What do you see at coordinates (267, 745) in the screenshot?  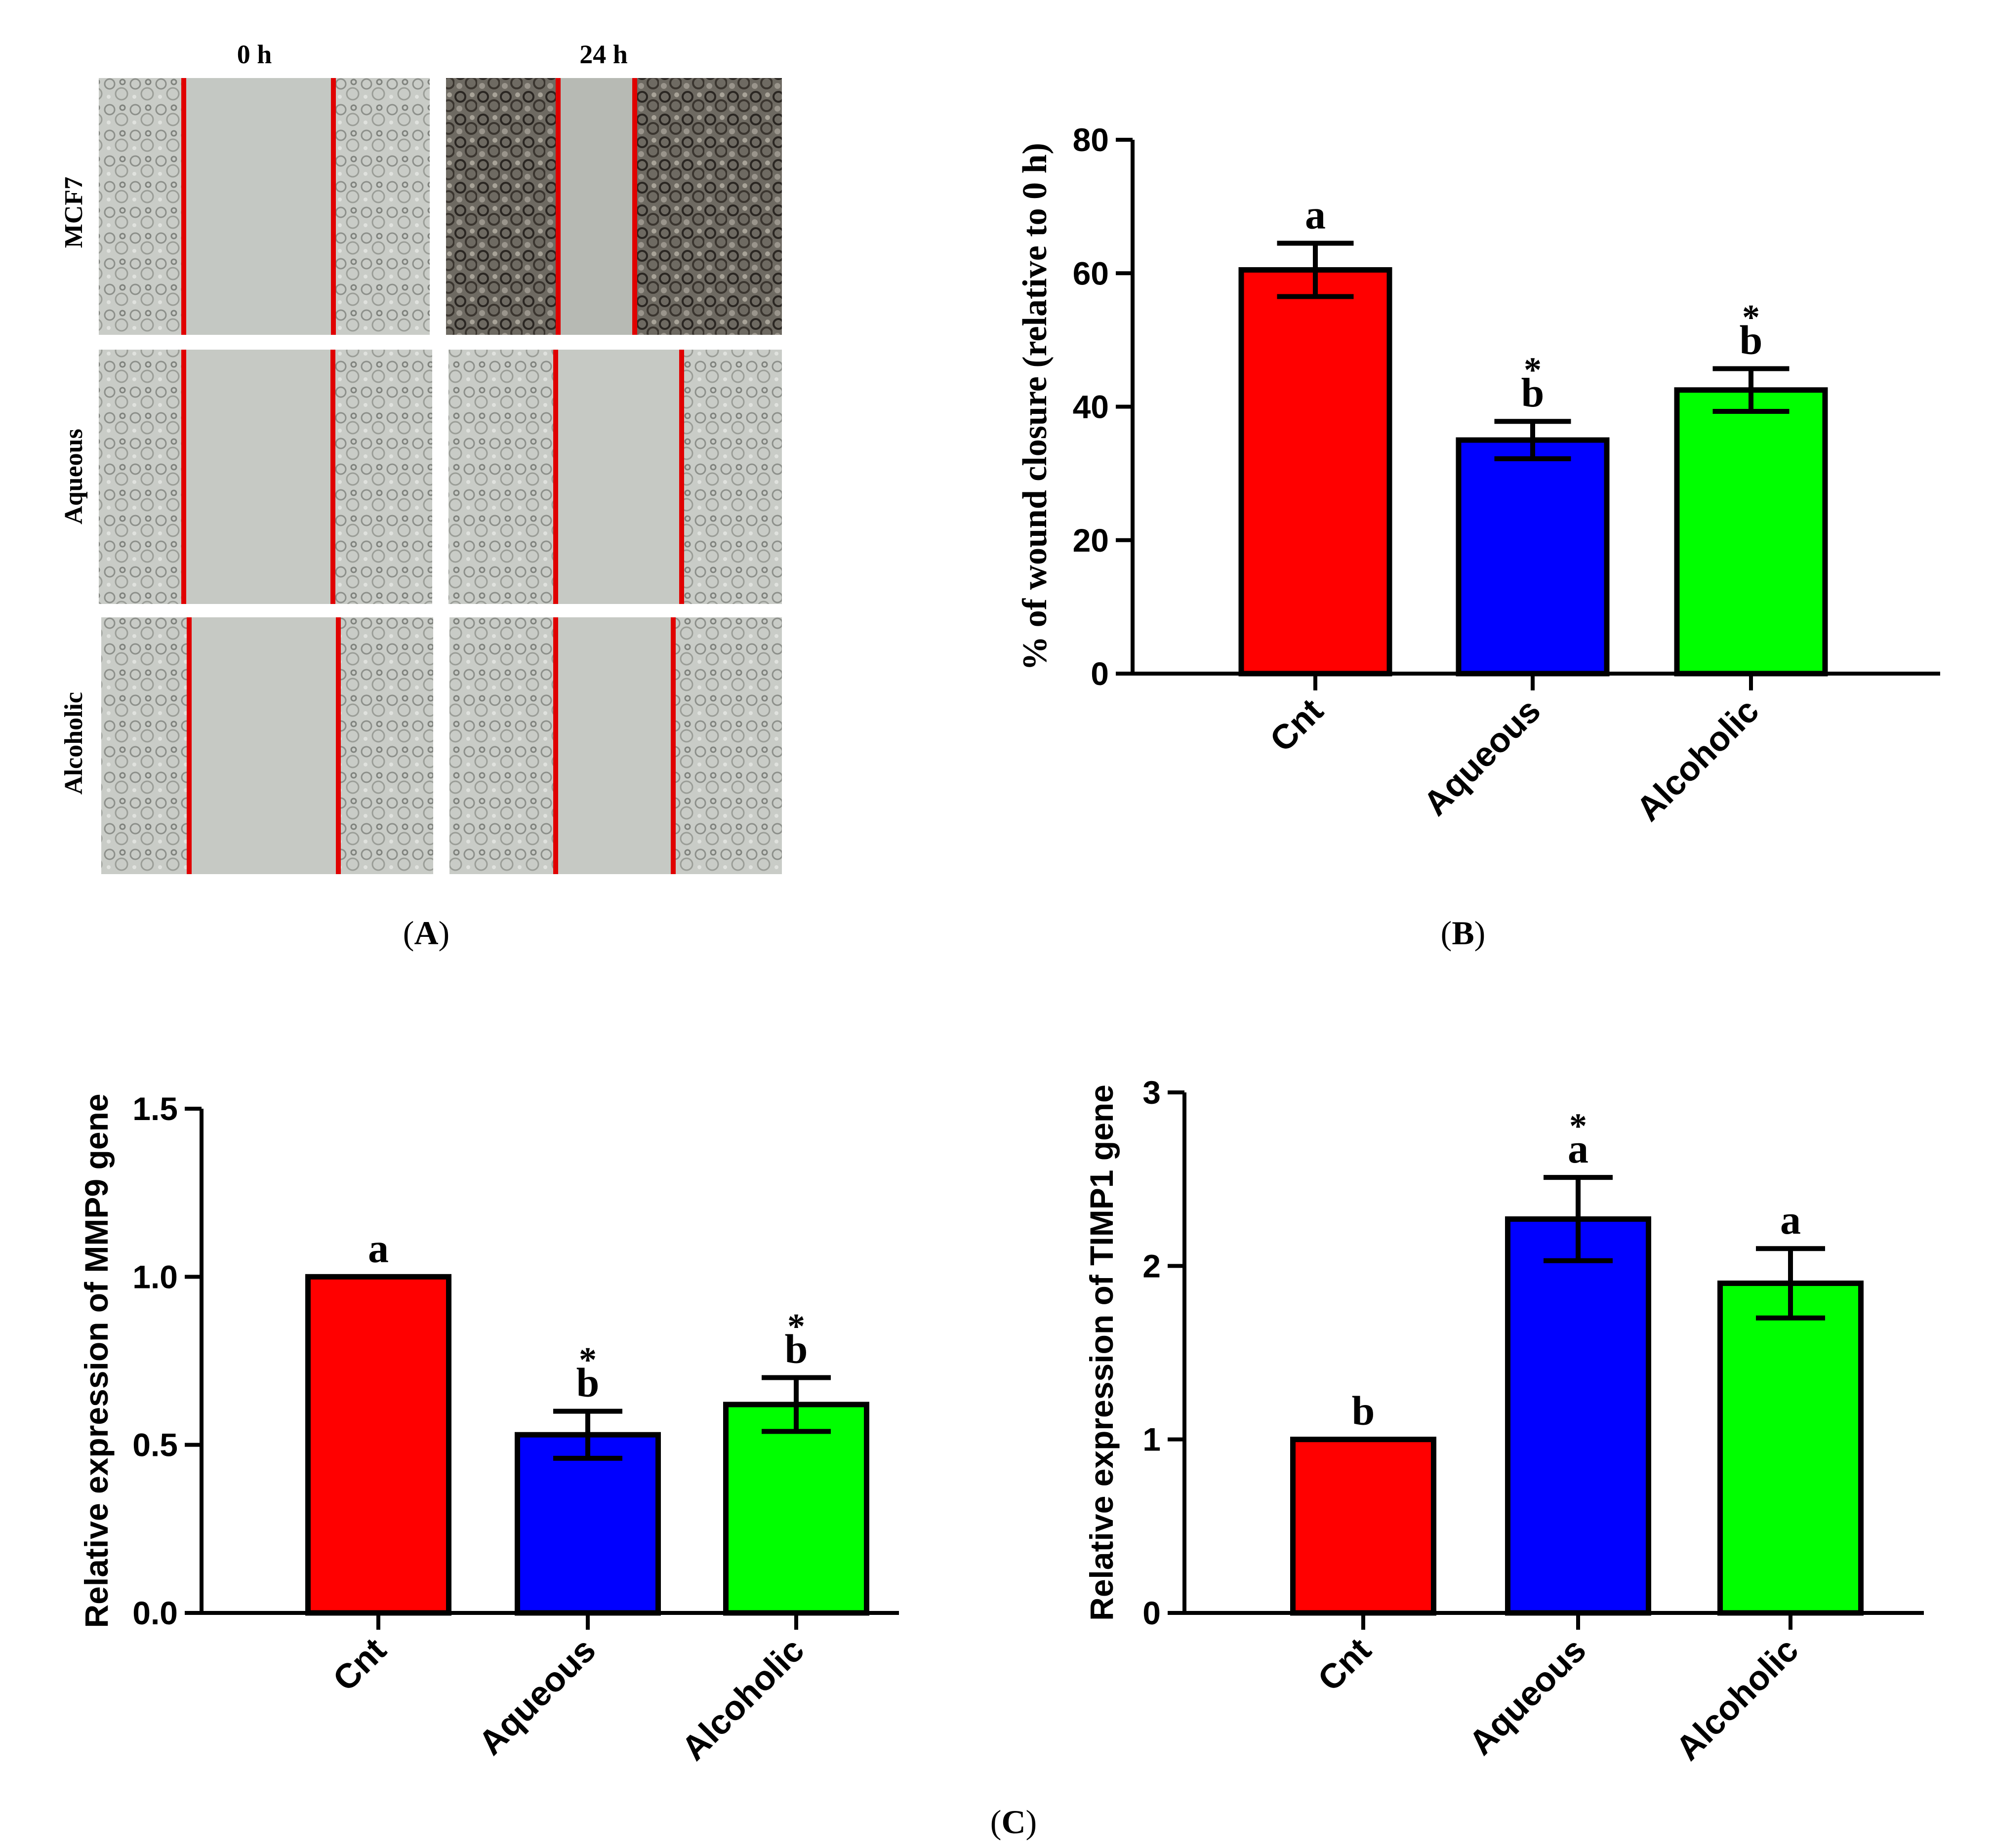 I see `micrograph-alcoholic-0h` at bounding box center [267, 745].